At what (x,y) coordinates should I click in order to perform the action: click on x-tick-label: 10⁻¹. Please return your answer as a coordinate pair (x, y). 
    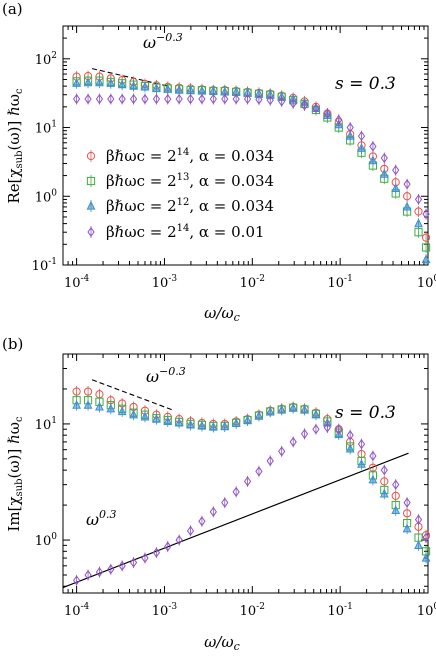
    Looking at the image, I should click on (339, 610).